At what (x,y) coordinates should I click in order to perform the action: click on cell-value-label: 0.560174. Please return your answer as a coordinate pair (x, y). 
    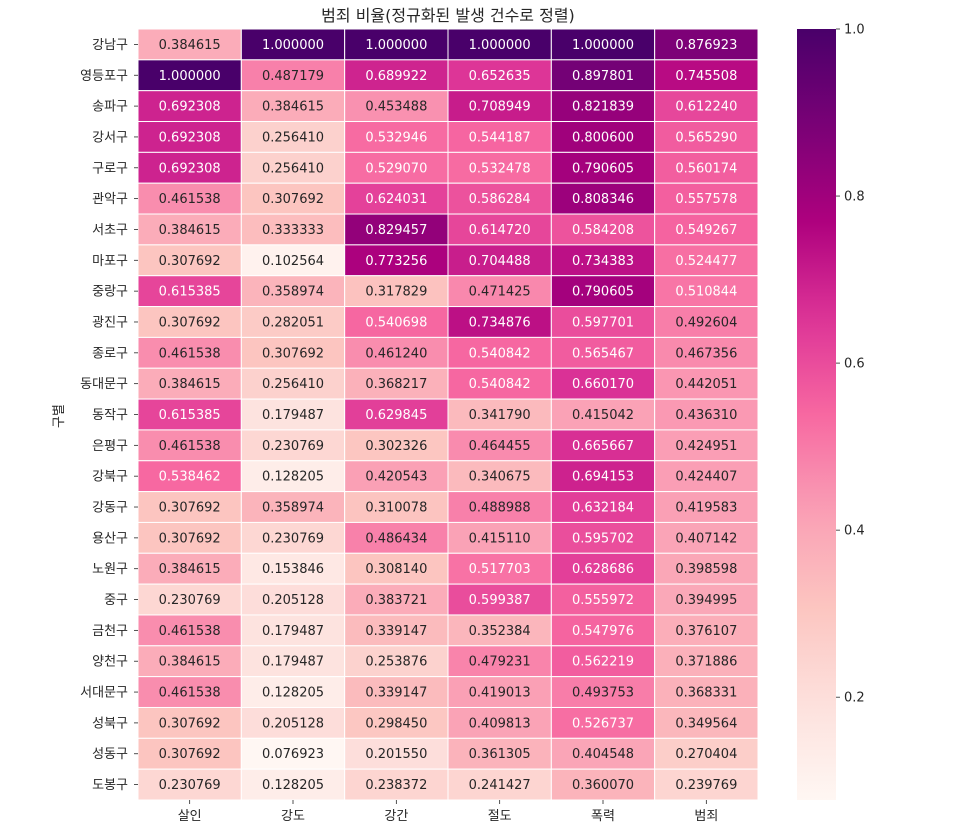
    Looking at the image, I should click on (706, 168).